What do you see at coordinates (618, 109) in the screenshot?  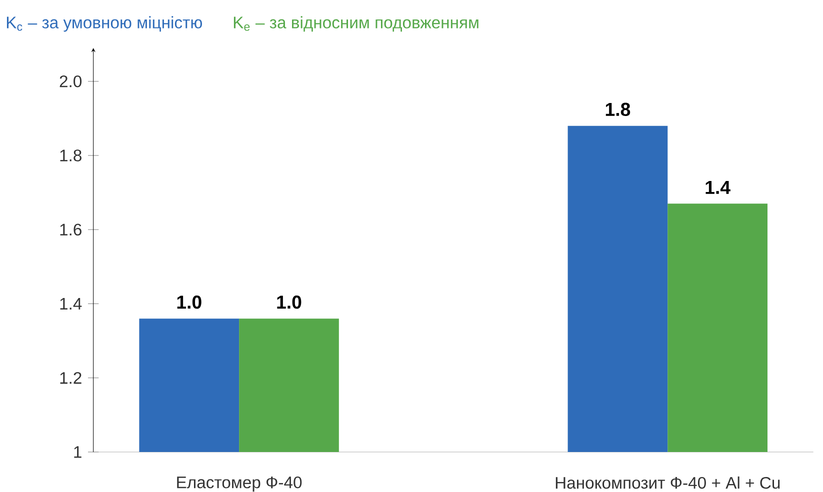 I see `annotation: 1.8` at bounding box center [618, 109].